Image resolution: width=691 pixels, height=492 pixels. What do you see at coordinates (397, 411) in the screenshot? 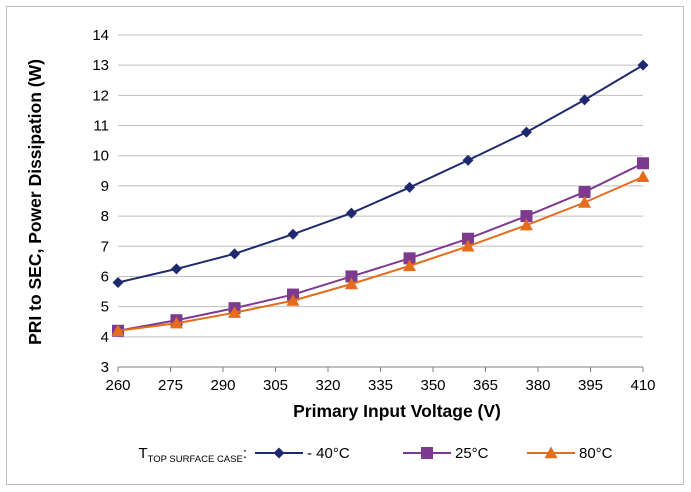
I see `x-axis-title: Primary Input Voltage (V)` at bounding box center [397, 411].